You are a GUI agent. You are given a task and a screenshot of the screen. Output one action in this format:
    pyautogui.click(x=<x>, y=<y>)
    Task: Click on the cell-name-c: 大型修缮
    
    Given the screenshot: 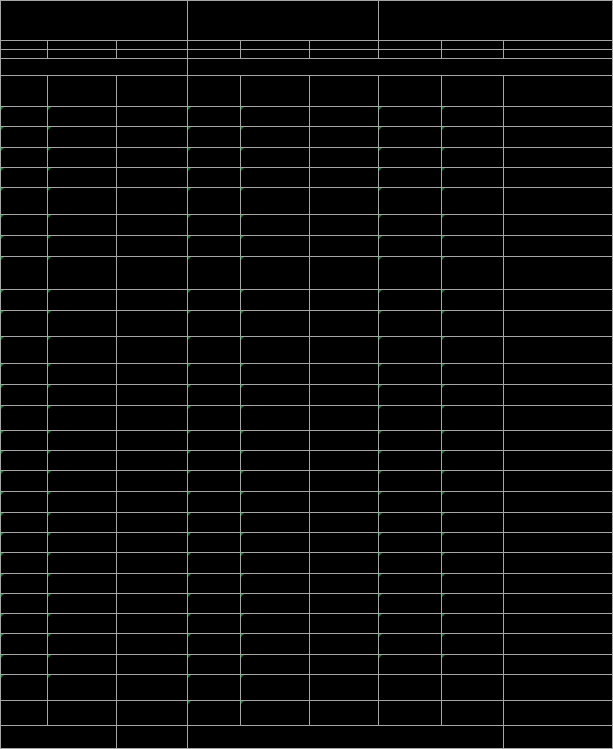 What is the action you would take?
    pyautogui.click(x=472, y=225)
    